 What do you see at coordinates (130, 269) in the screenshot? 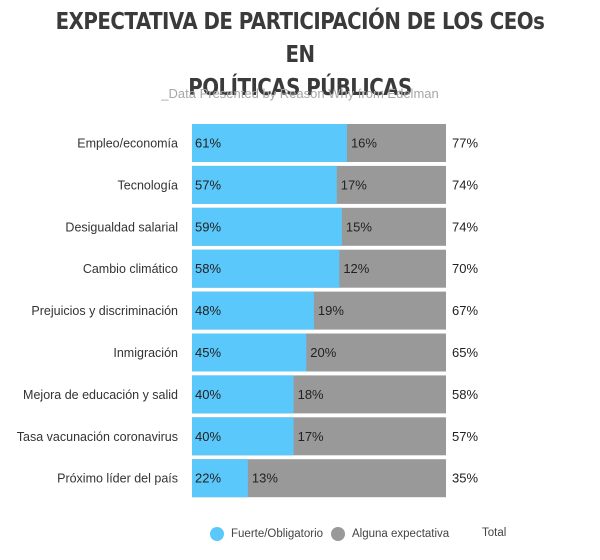
I see `category-label: Cambio climático` at bounding box center [130, 269].